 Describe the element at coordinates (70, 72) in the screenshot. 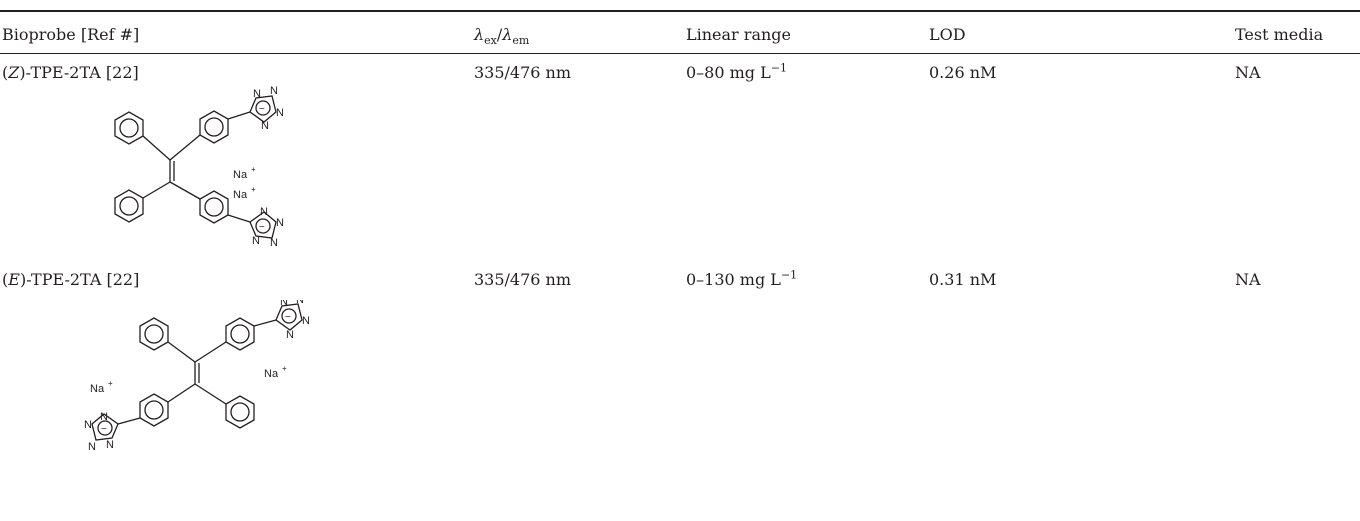

I see `bioprobe-name-z: (Z)-TPE-2TA [22]` at that location.